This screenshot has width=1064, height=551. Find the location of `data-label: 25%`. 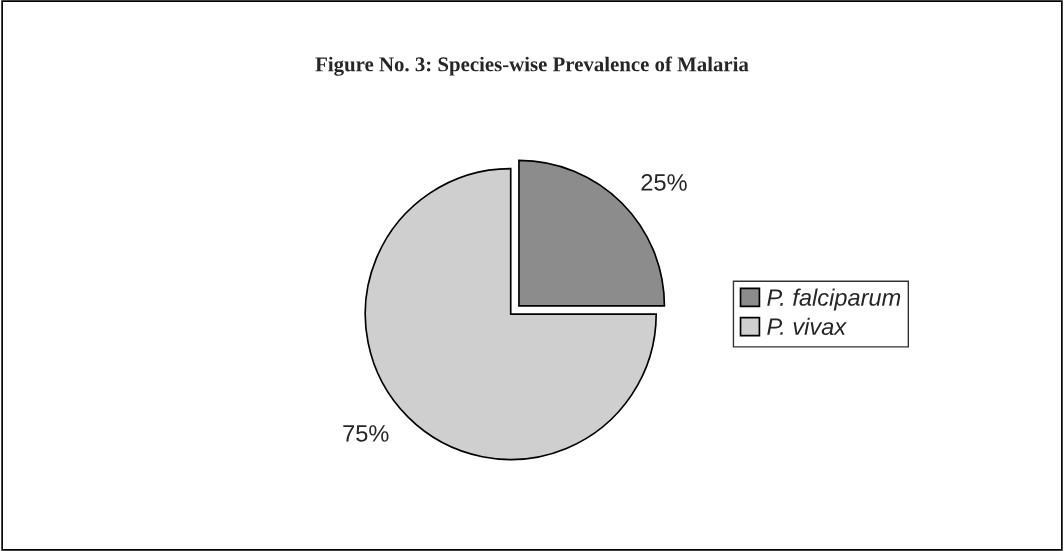

data-label: 25% is located at coordinates (664, 182).